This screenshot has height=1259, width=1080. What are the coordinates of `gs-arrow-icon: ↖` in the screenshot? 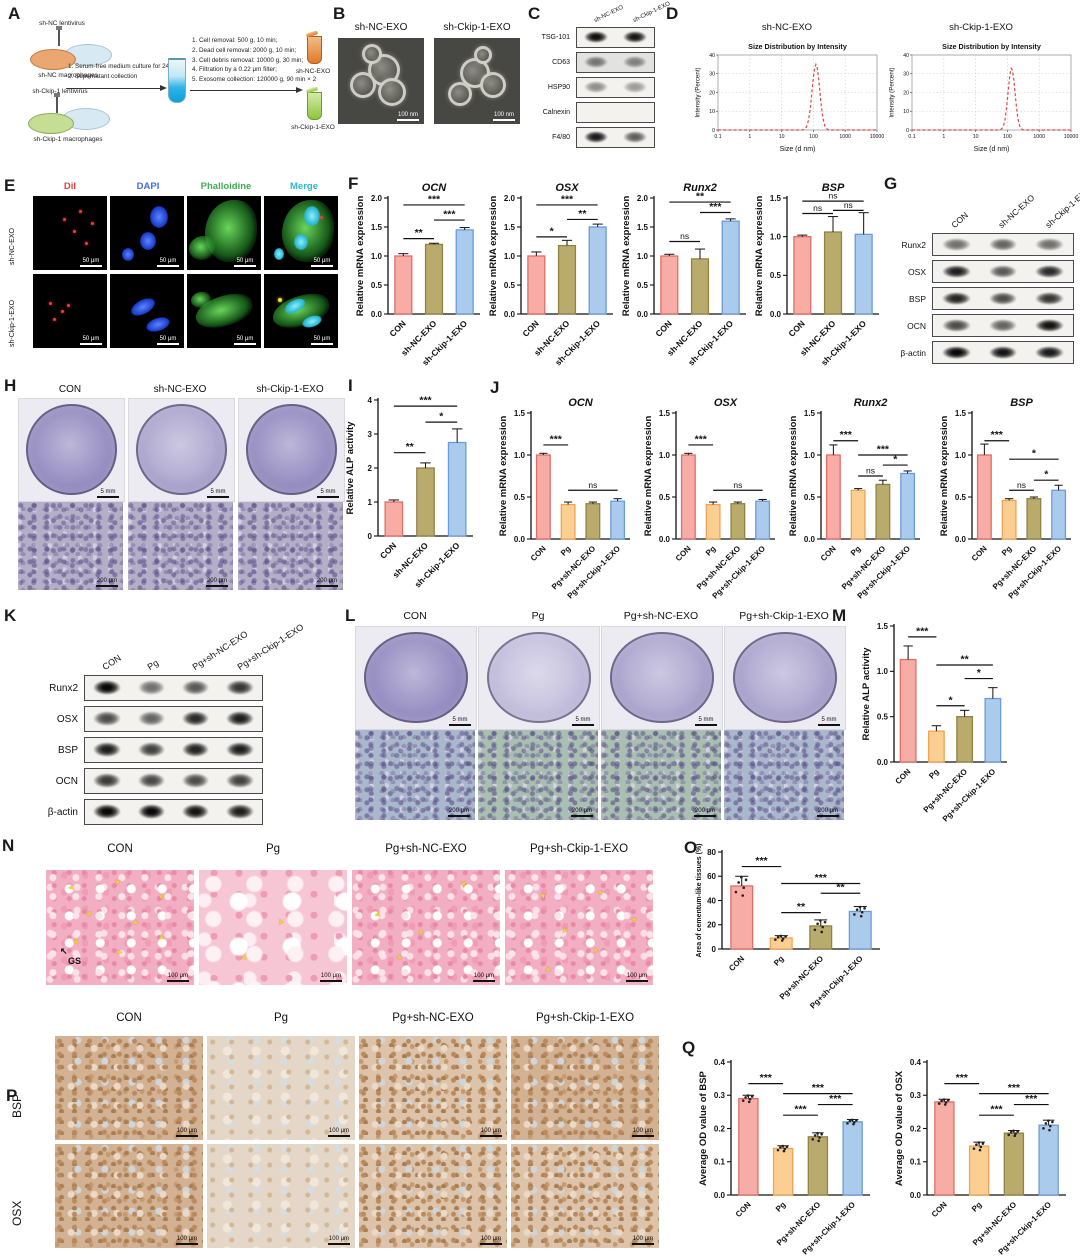 It's located at (64, 951).